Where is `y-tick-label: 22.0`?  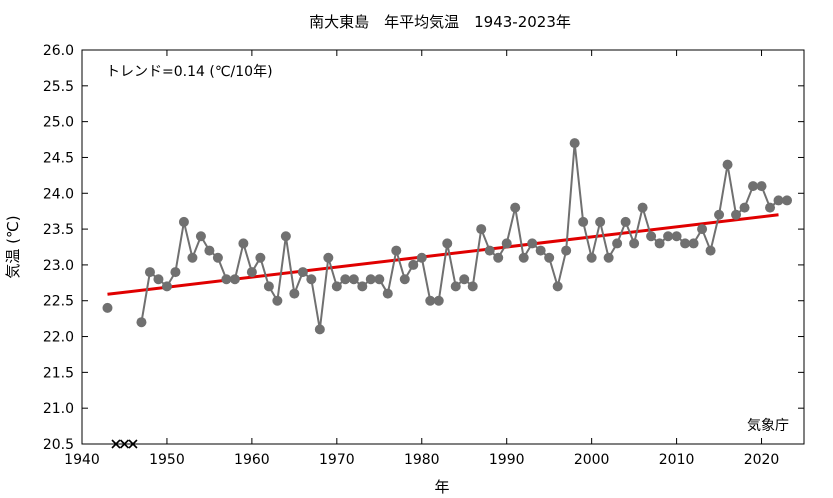 y-tick-label: 22.0 is located at coordinates (58, 338).